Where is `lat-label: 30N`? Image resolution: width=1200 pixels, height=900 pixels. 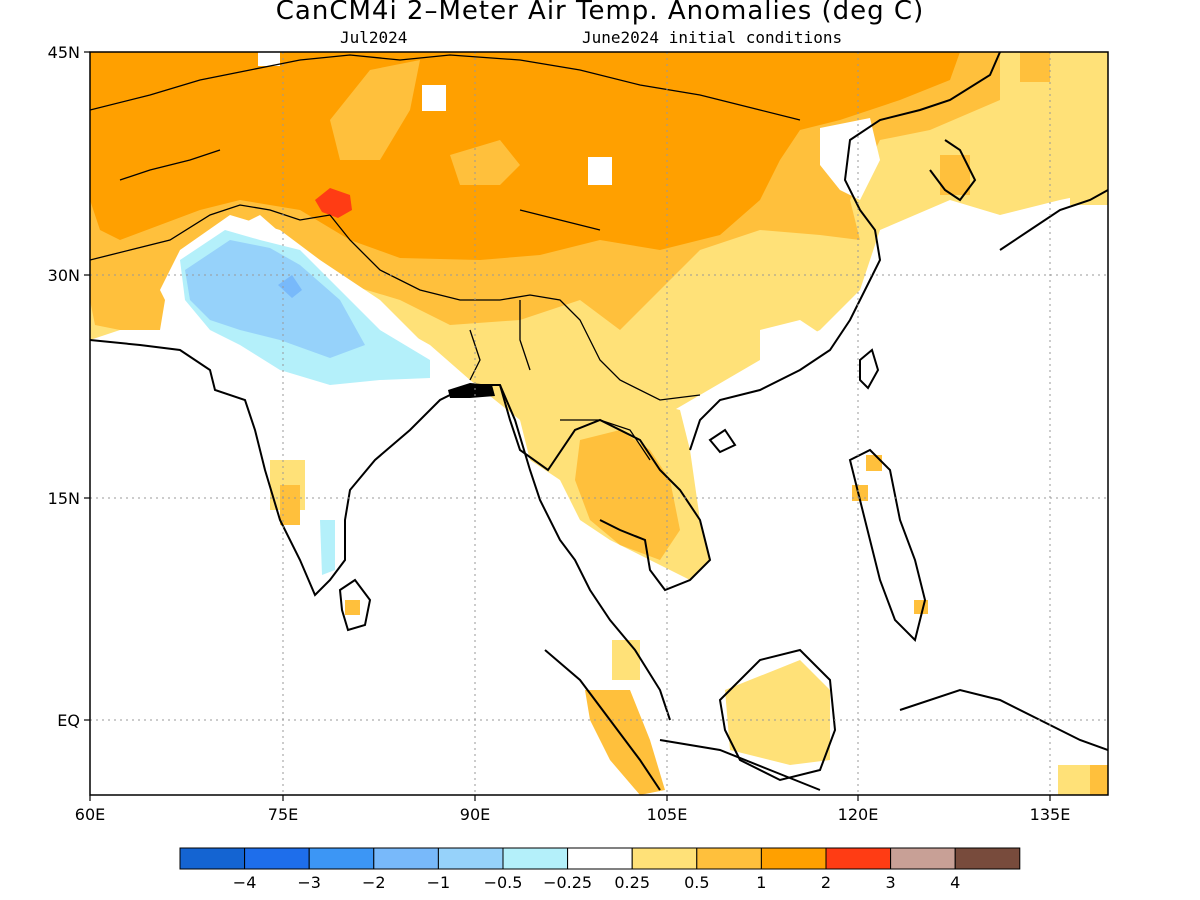
lat-label: 30N is located at coordinates (64, 275).